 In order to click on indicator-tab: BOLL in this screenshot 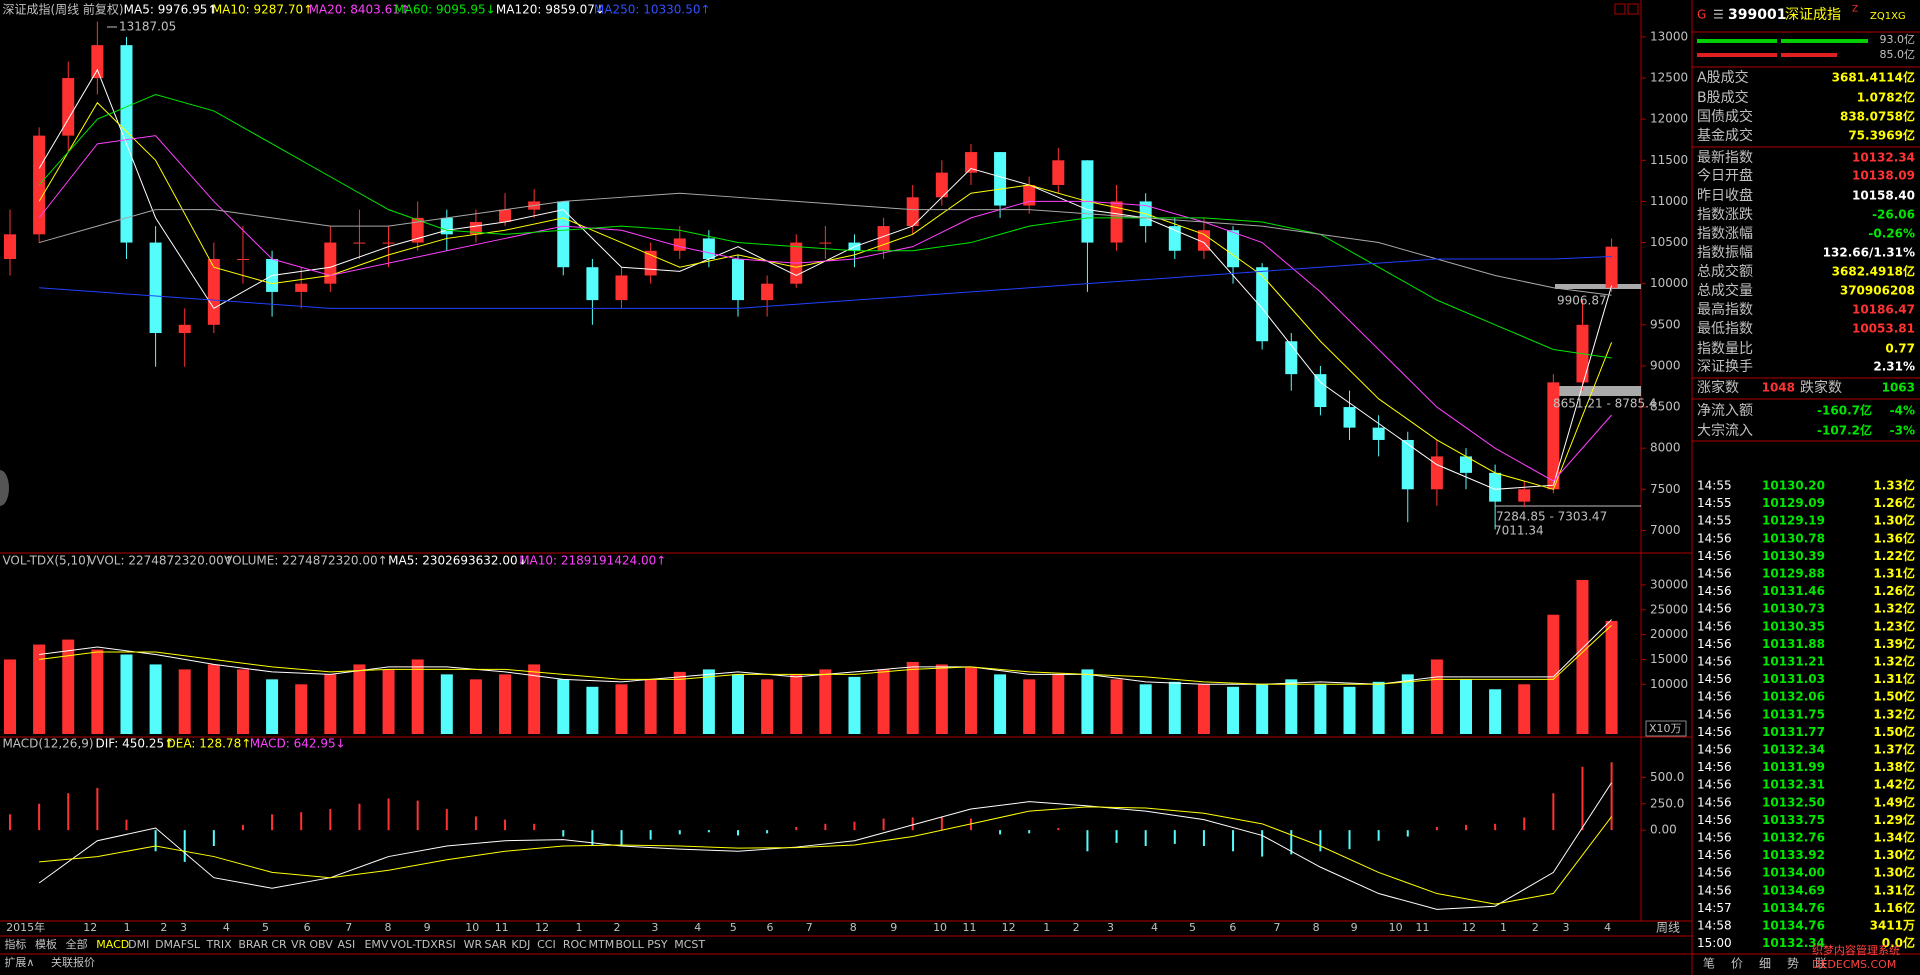, I will do `click(629, 944)`.